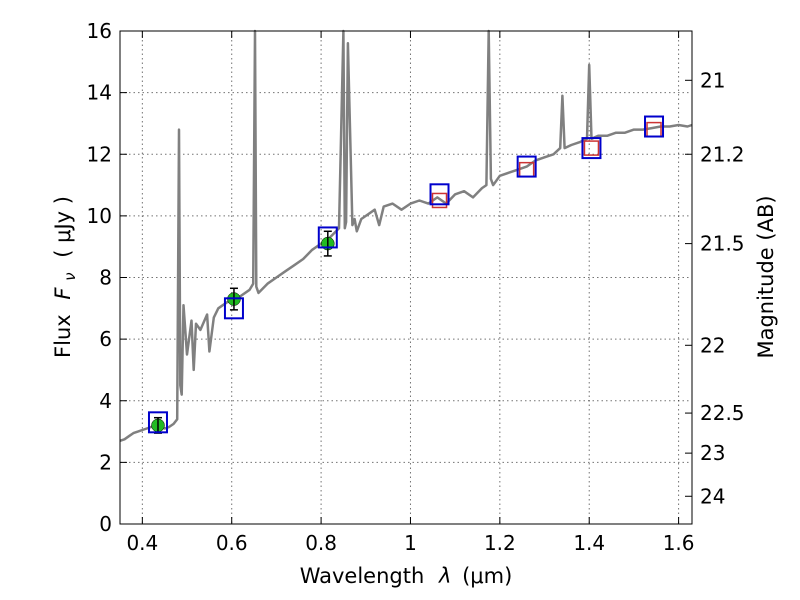  Describe the element at coordinates (712, 453) in the screenshot. I see `y2-tick-label: 23` at that location.